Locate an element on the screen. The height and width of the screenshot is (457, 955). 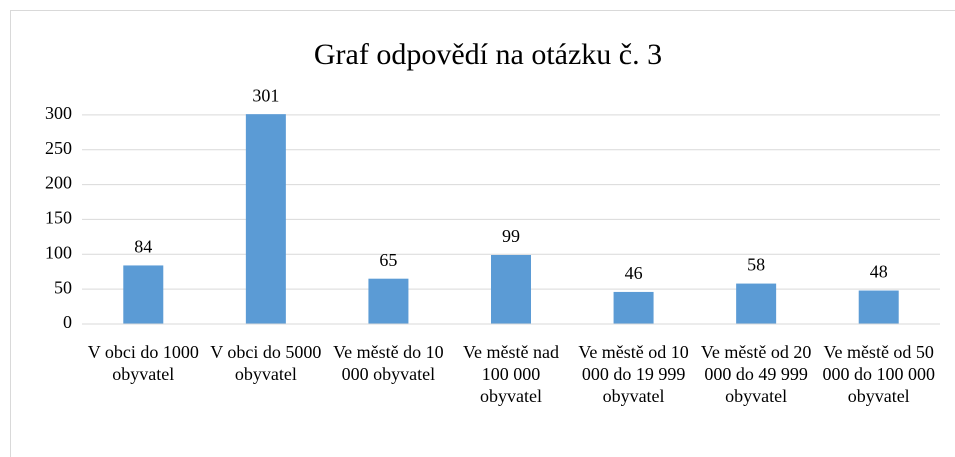
data-label: 46 is located at coordinates (634, 273).